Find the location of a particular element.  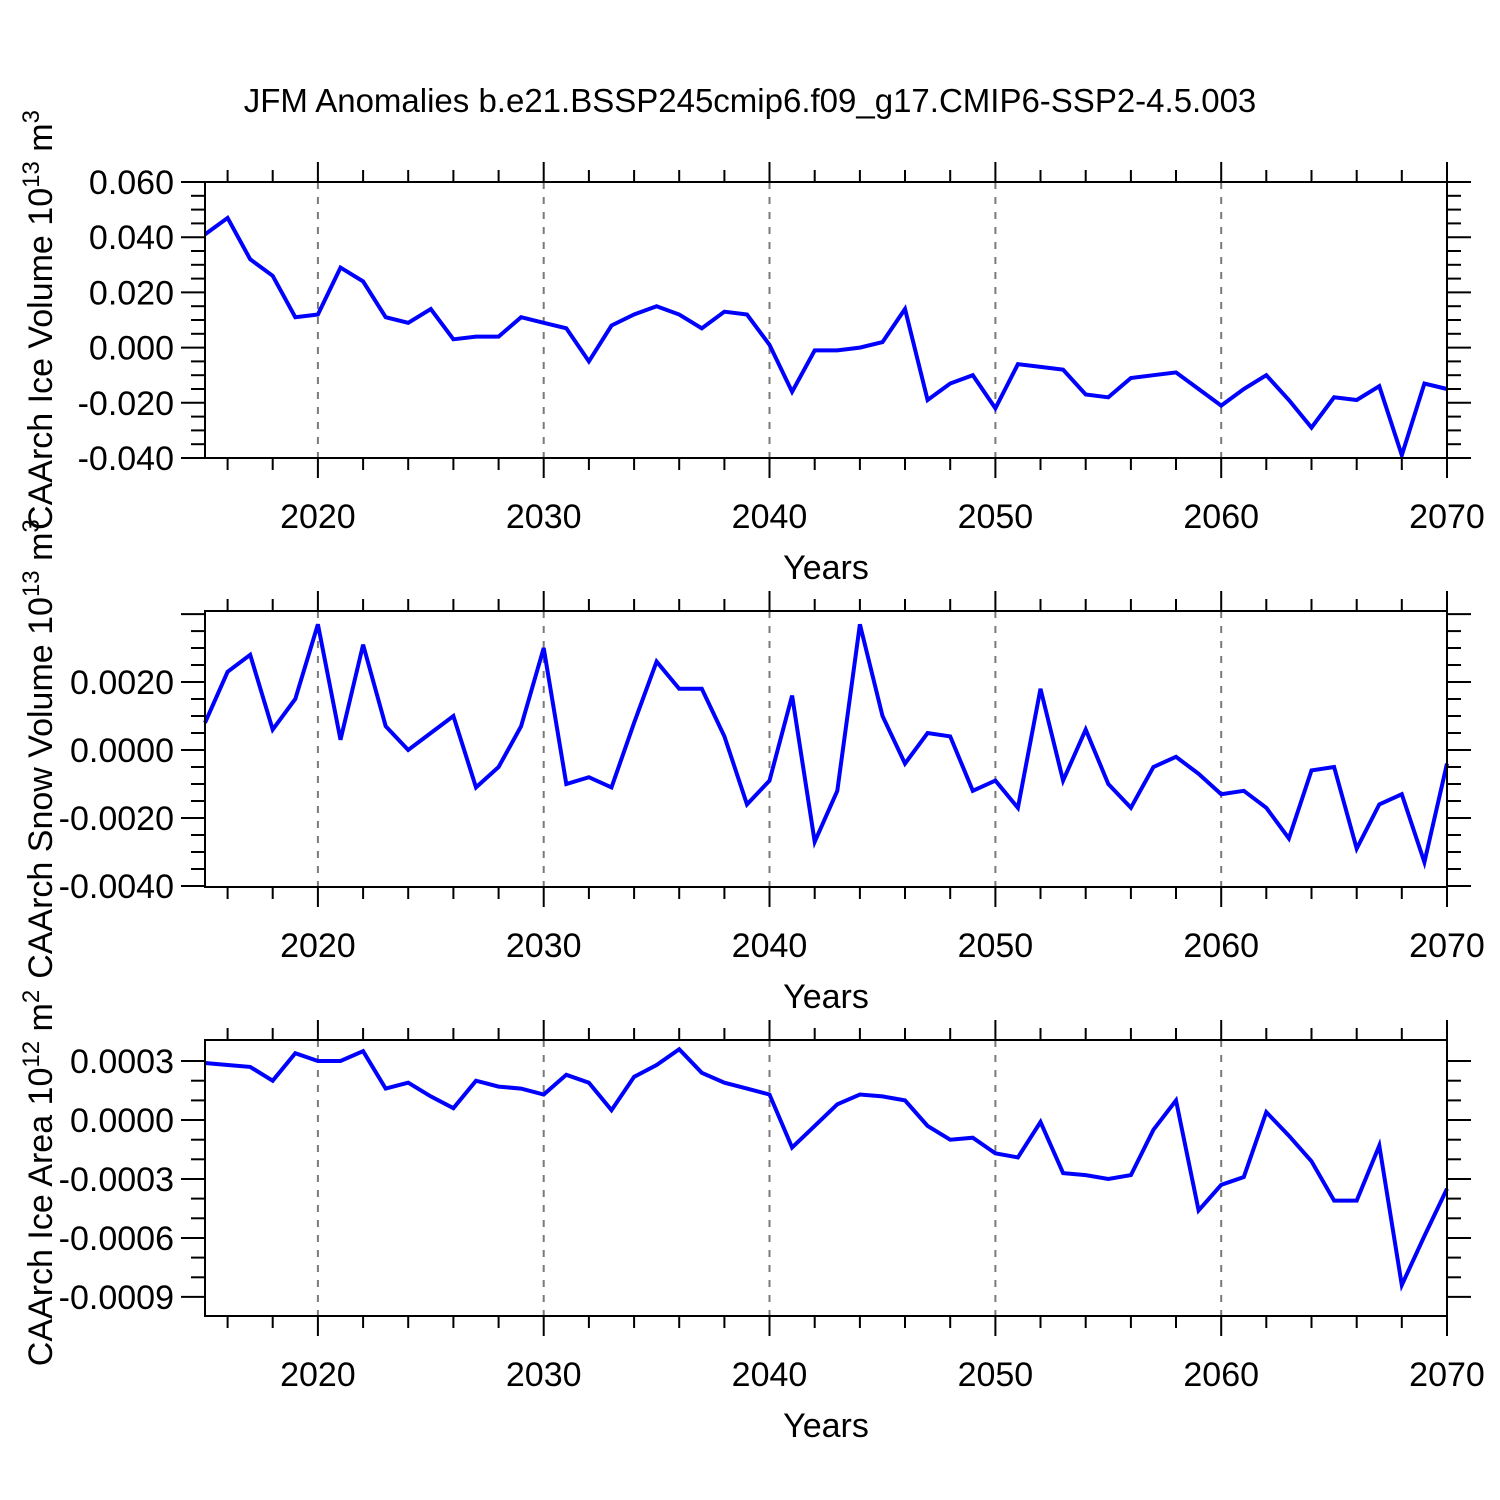

y-axis-title: CAArch Snow Volume 1013 m3 is located at coordinates (39, 749).